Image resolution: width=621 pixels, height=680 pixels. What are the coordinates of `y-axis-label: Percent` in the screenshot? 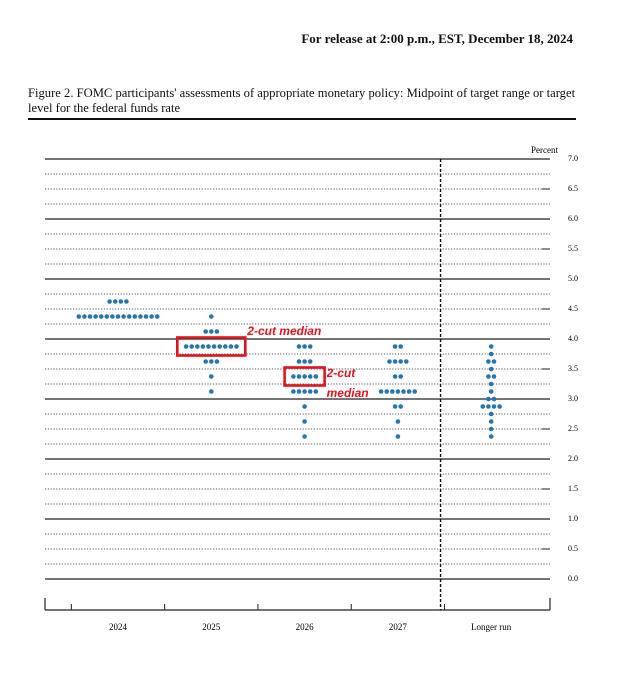 It's located at (544, 150).